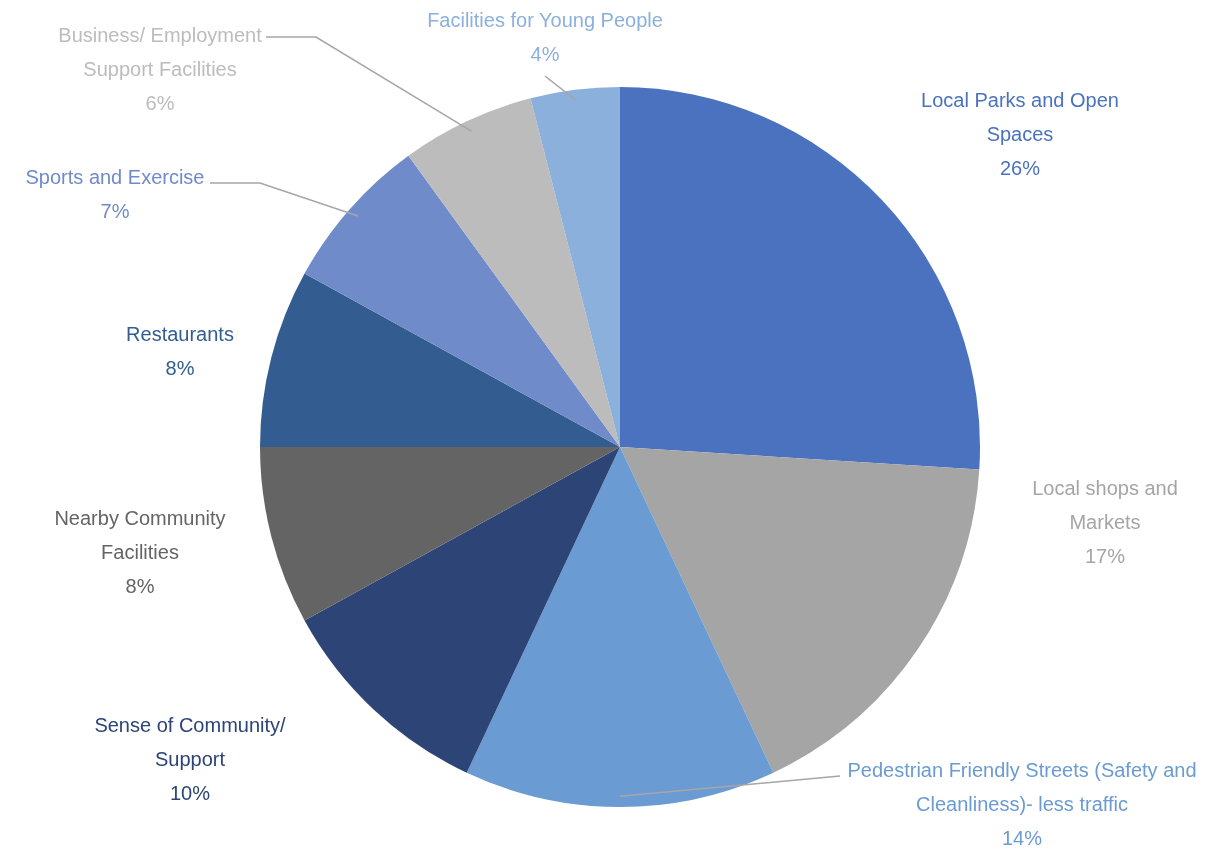  What do you see at coordinates (545, 53) in the screenshot?
I see `data-label: 4%` at bounding box center [545, 53].